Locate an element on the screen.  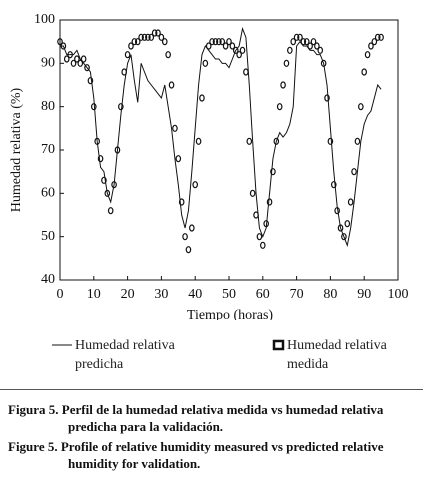
x-tick-label: 50 is located at coordinates (229, 294).